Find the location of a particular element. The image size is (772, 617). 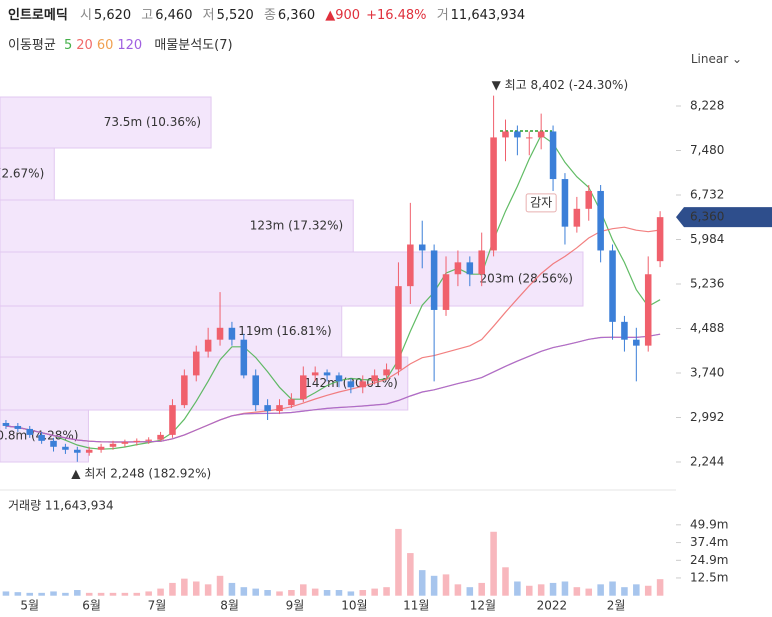

x-tick-label: 10월 is located at coordinates (354, 606).